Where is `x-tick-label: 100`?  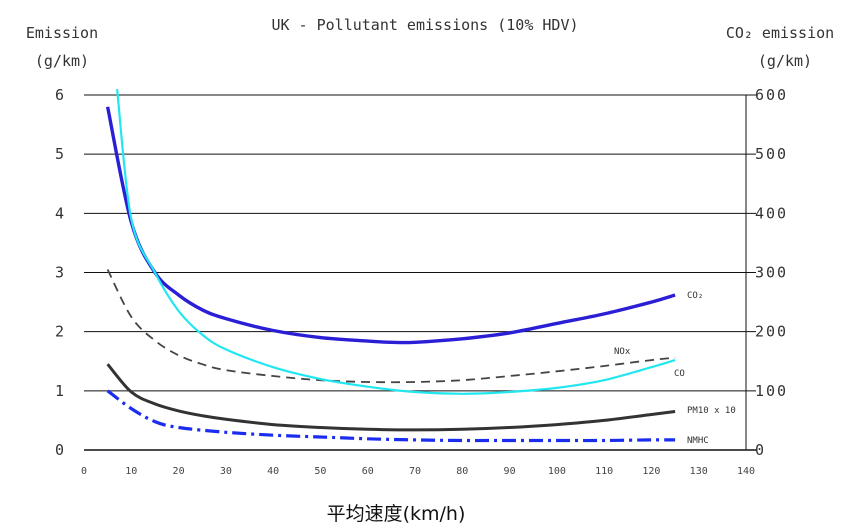
x-tick-label: 100 is located at coordinates (557, 471).